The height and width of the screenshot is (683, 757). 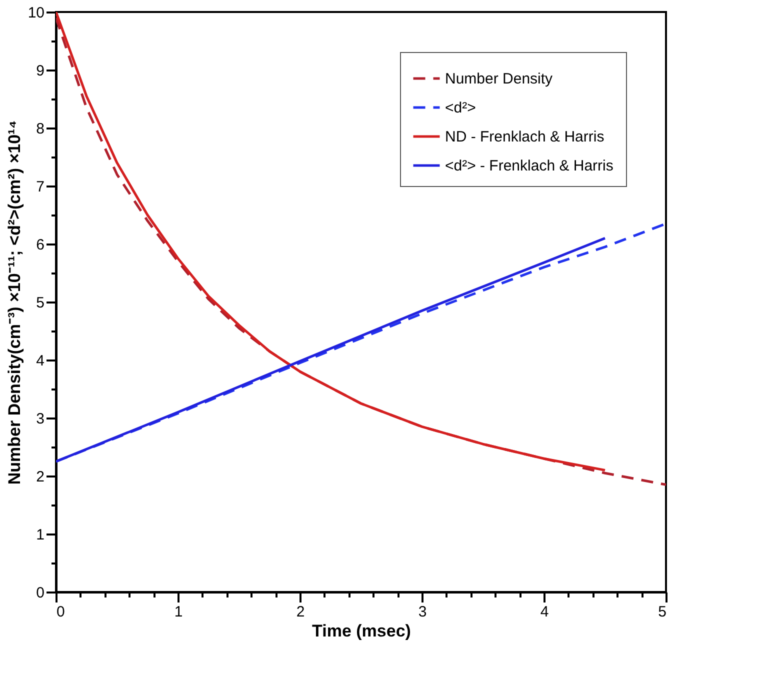 What do you see at coordinates (40, 361) in the screenshot?
I see `y-tick-label: 4` at bounding box center [40, 361].